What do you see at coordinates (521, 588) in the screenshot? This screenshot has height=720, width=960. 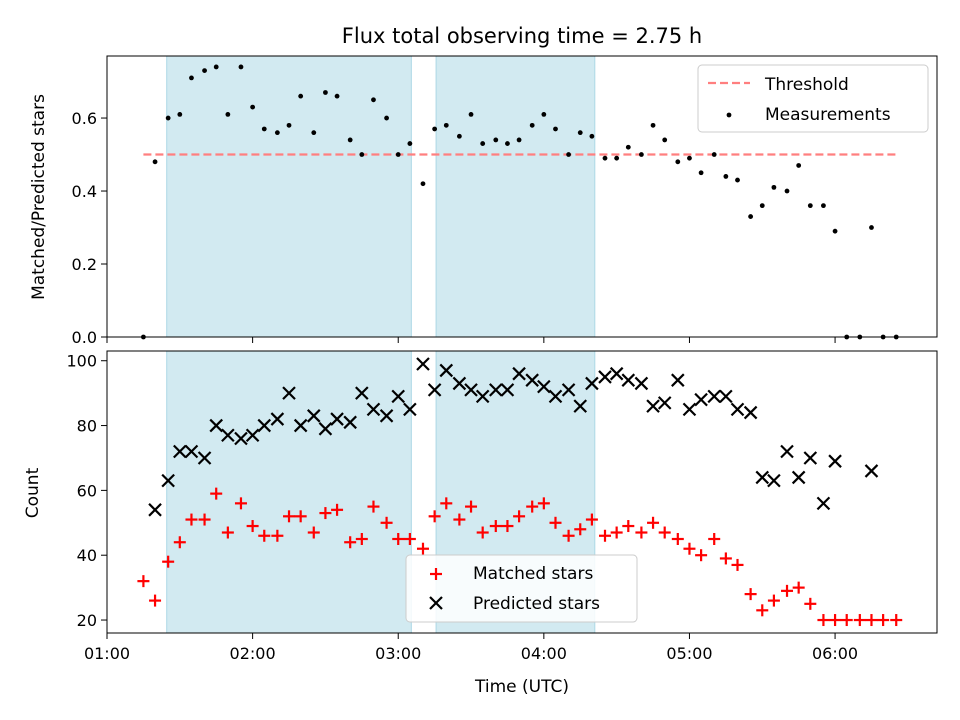 I see `count-legend: Matched stars Predicted stars` at bounding box center [521, 588].